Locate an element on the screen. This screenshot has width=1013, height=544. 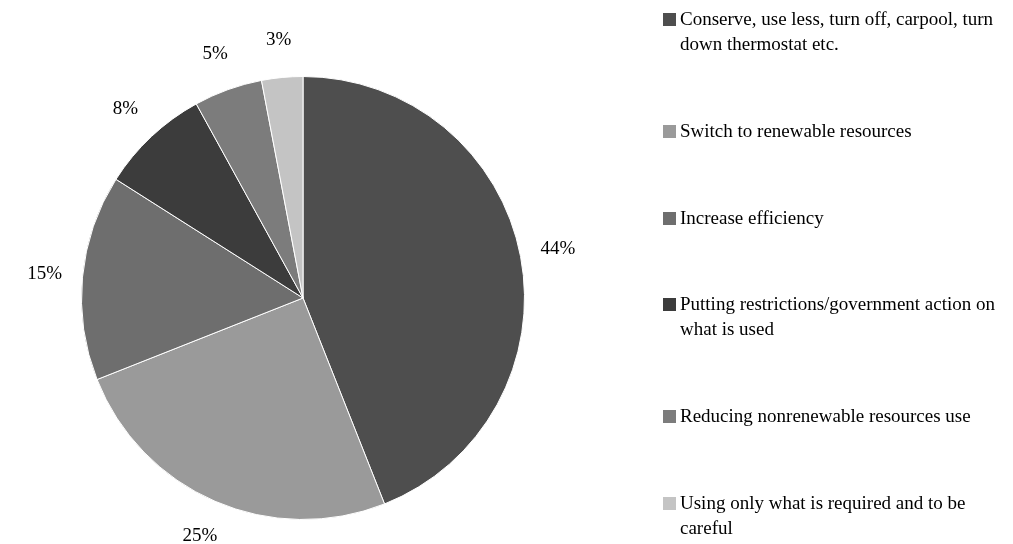
legend-label: Reducing nonrenewable resources use is located at coordinates (825, 416).